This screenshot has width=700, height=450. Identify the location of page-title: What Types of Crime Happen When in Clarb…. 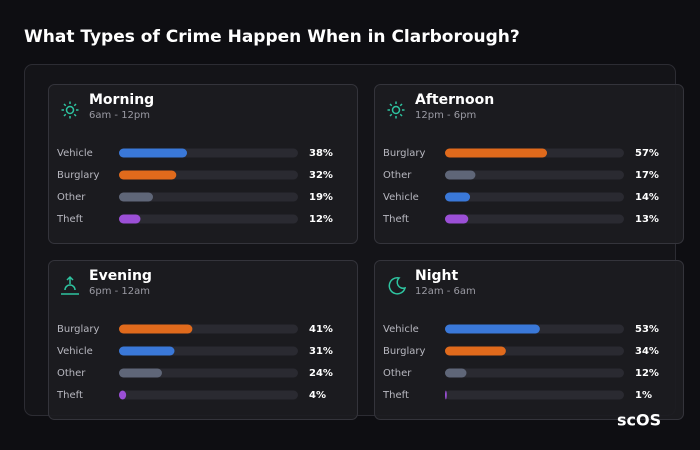
(272, 37).